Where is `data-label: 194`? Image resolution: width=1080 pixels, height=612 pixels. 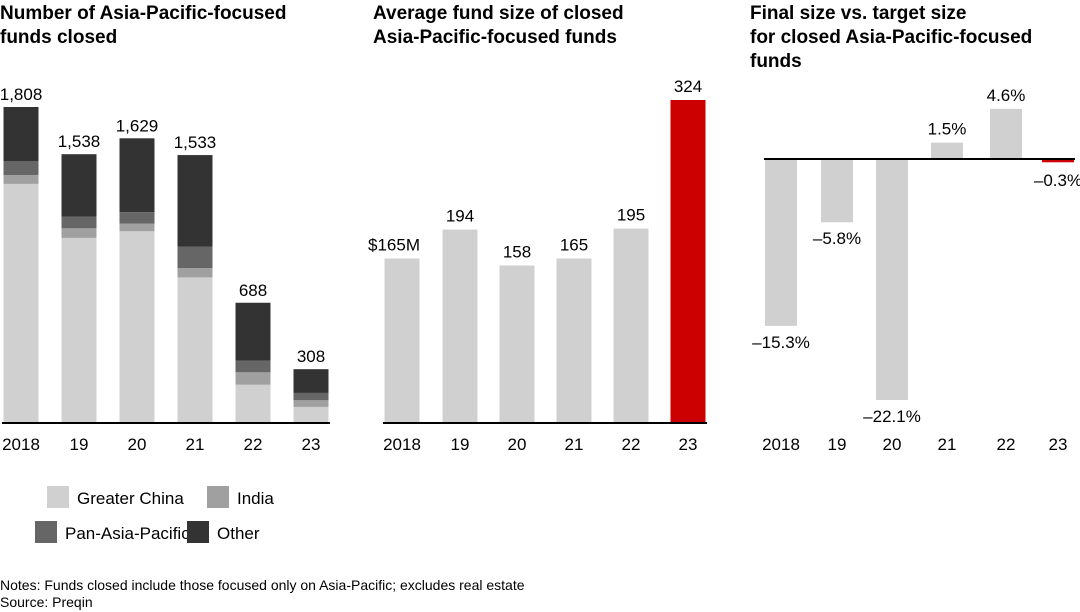 data-label: 194 is located at coordinates (460, 216).